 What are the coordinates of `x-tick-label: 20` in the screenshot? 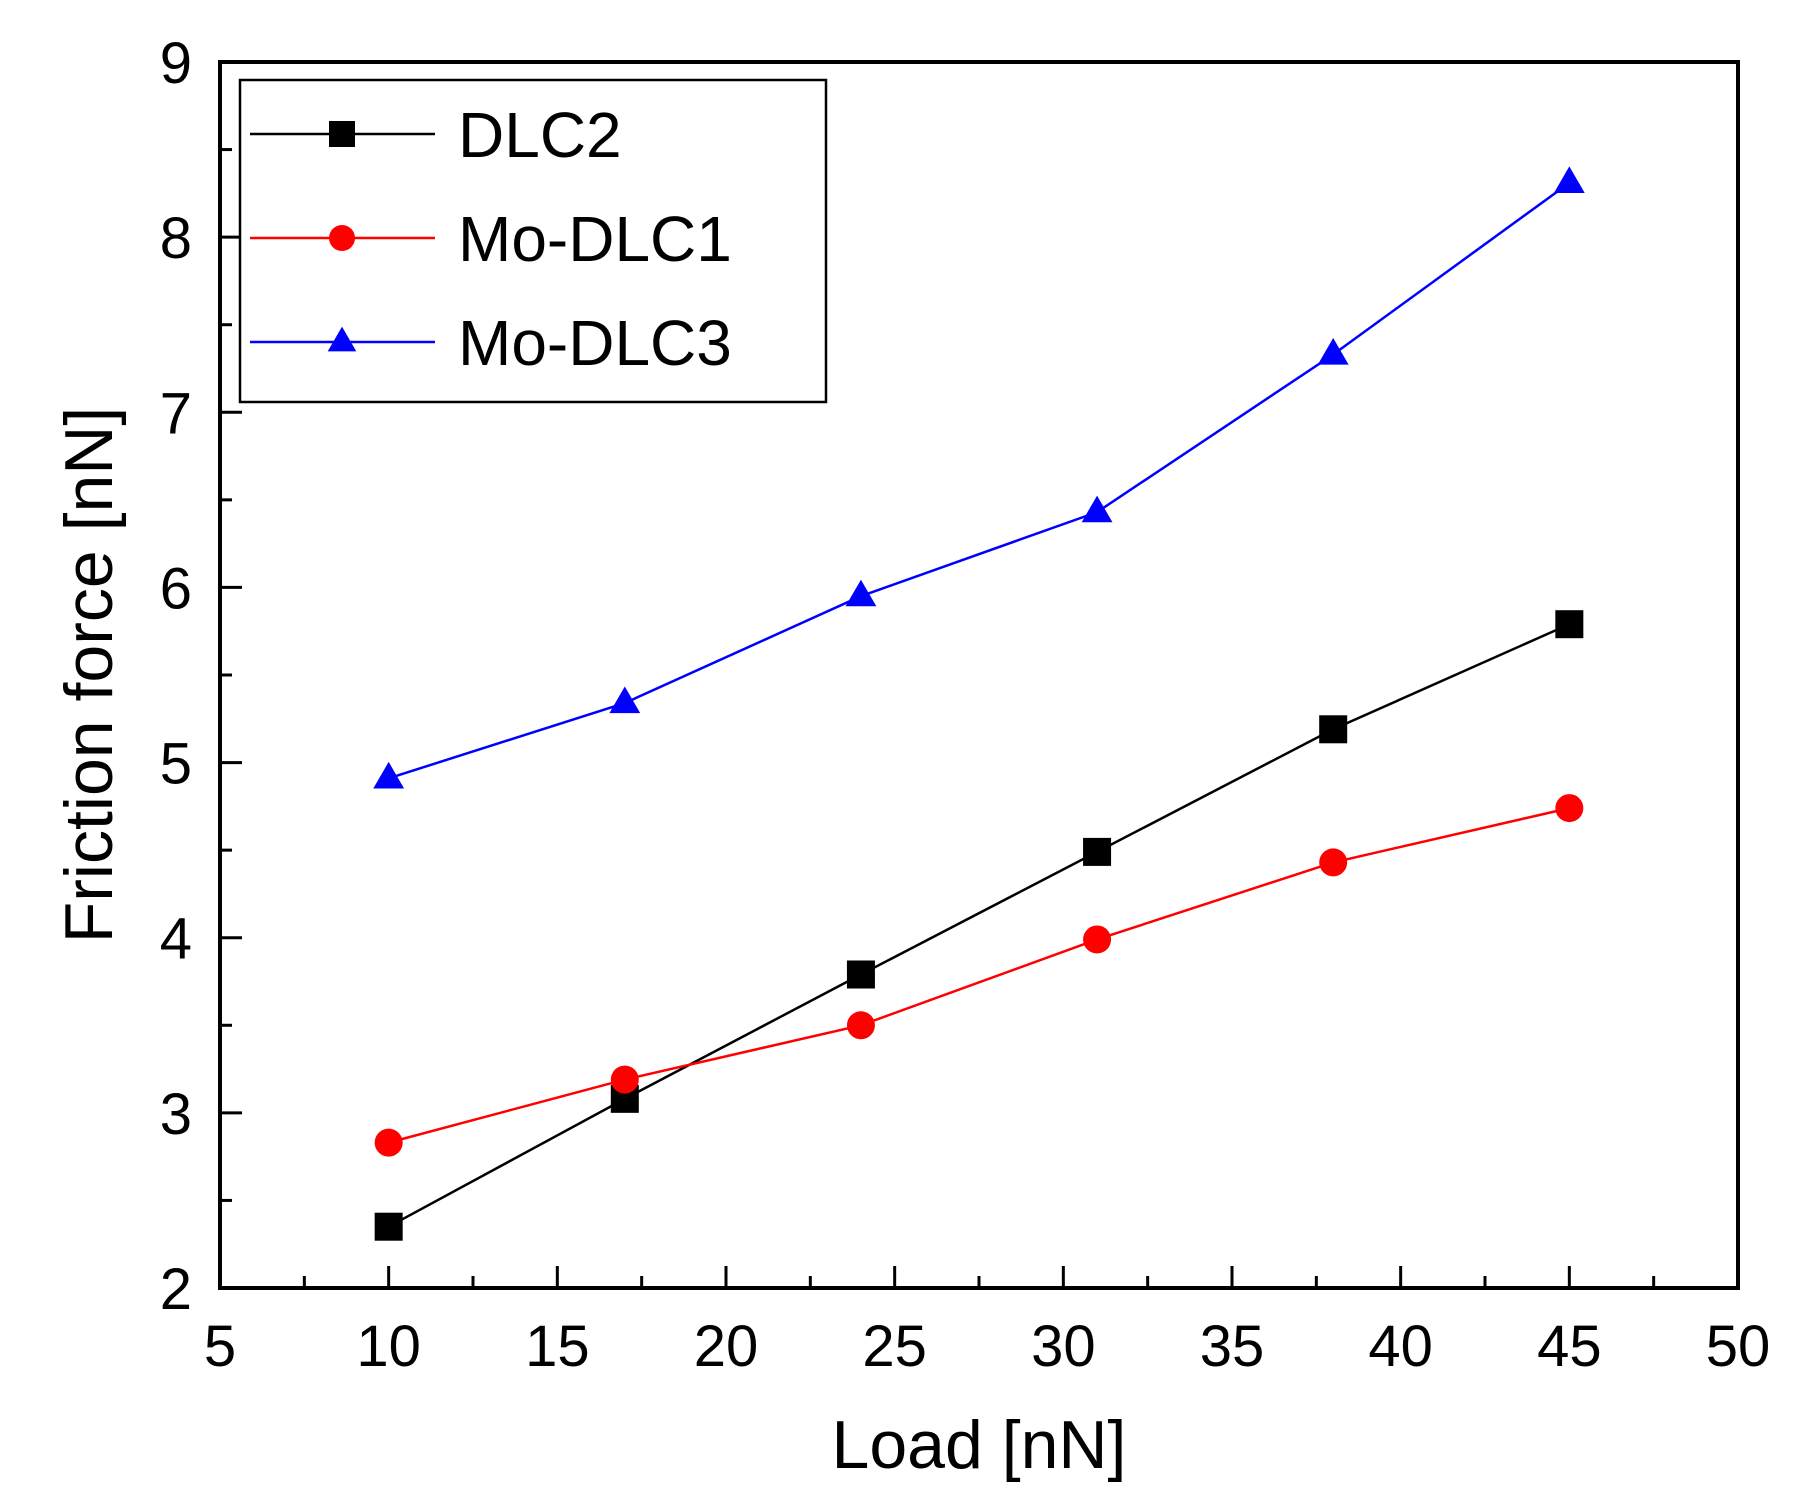 It's located at (726, 1346).